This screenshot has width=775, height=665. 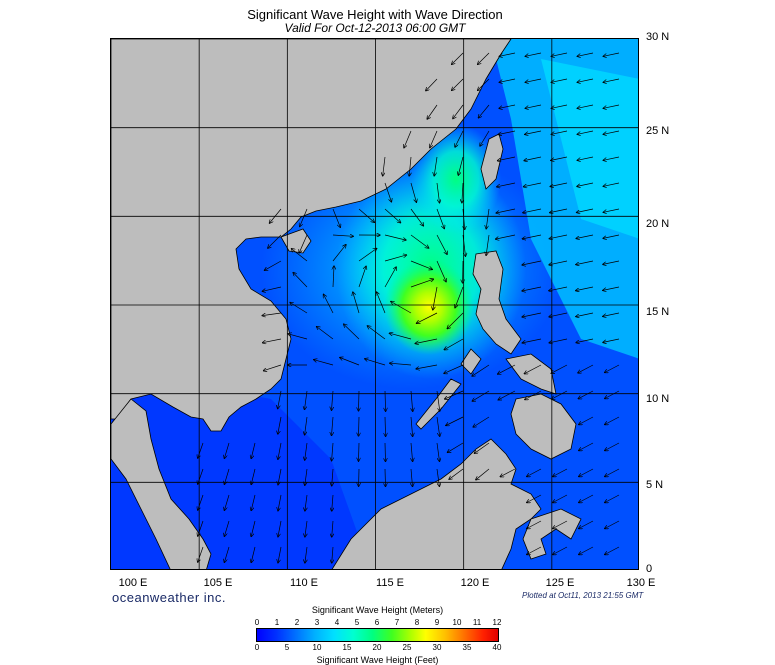 What do you see at coordinates (407, 647) in the screenshot?
I see `colorbar-feet-tick: 25` at bounding box center [407, 647].